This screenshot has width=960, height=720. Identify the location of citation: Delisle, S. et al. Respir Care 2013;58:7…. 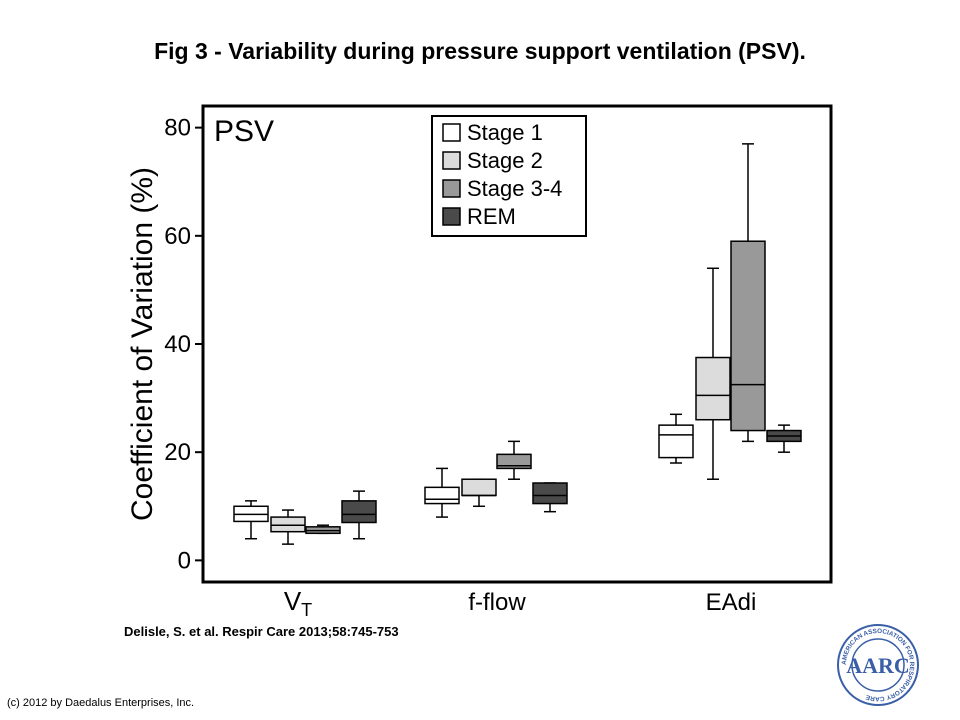
(261, 631).